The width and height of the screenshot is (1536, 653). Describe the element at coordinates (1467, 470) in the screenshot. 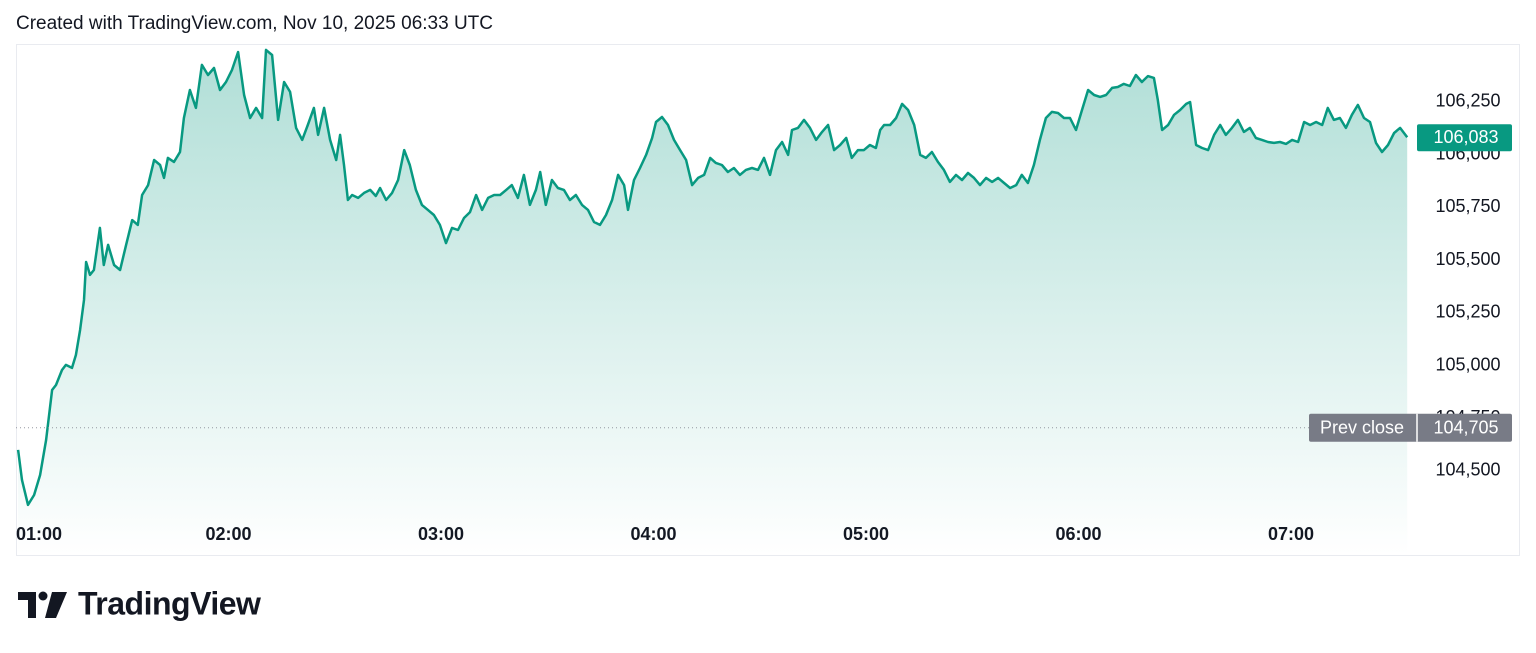

I see `y-tick-label: 104,500` at that location.